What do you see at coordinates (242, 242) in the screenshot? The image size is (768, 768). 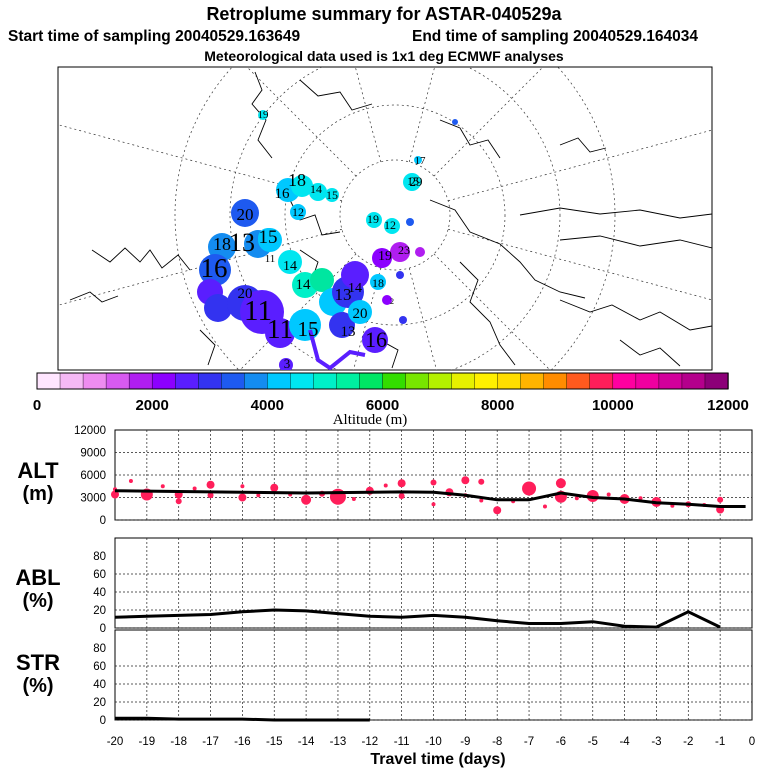 I see `plume-label: 13` at bounding box center [242, 242].